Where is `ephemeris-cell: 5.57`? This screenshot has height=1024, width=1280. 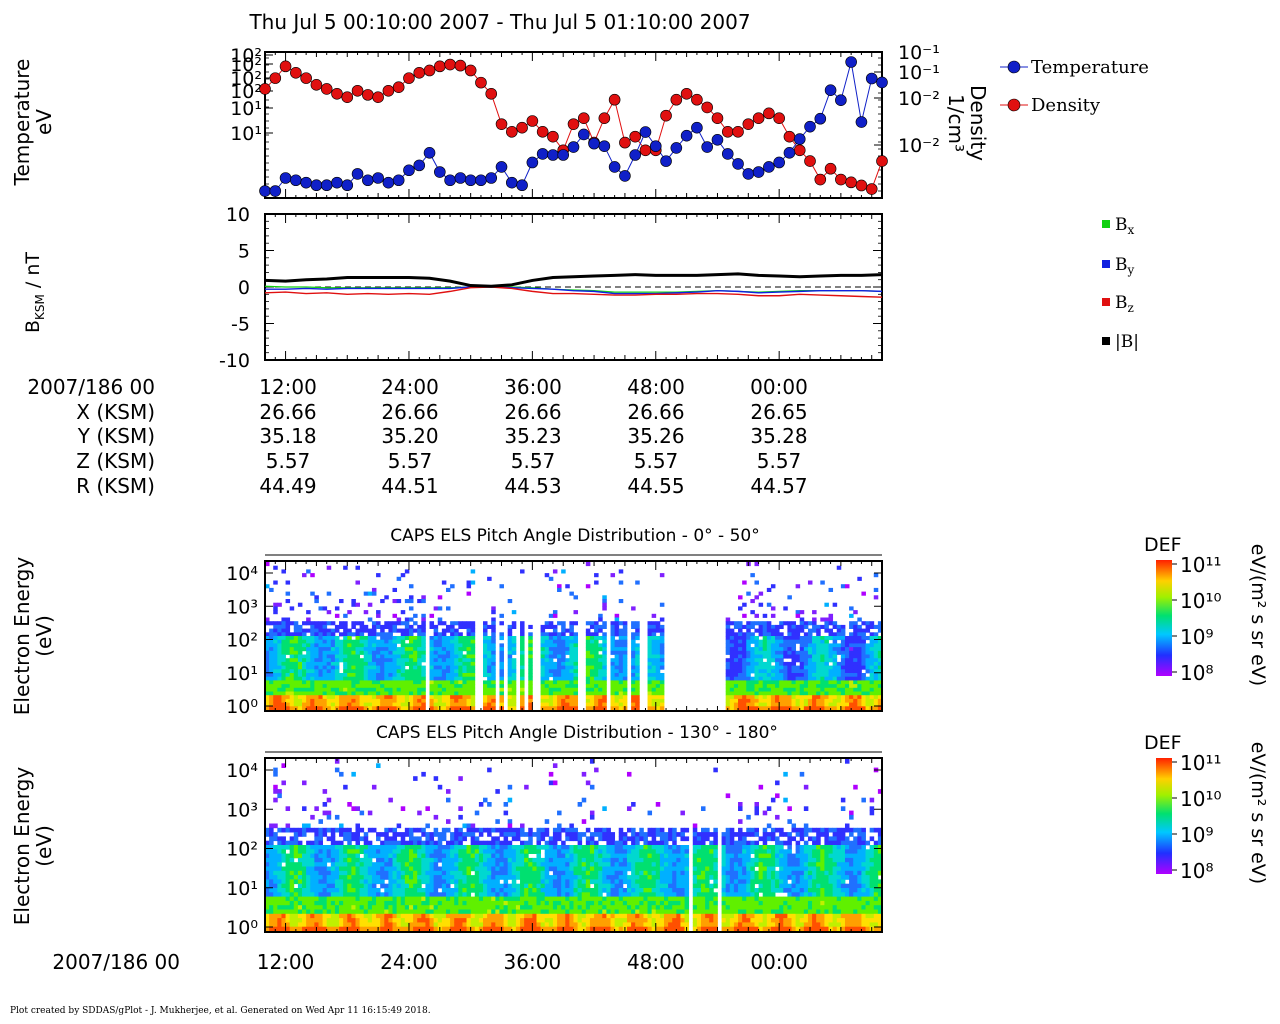 ephemeris-cell: 5.57 is located at coordinates (656, 461).